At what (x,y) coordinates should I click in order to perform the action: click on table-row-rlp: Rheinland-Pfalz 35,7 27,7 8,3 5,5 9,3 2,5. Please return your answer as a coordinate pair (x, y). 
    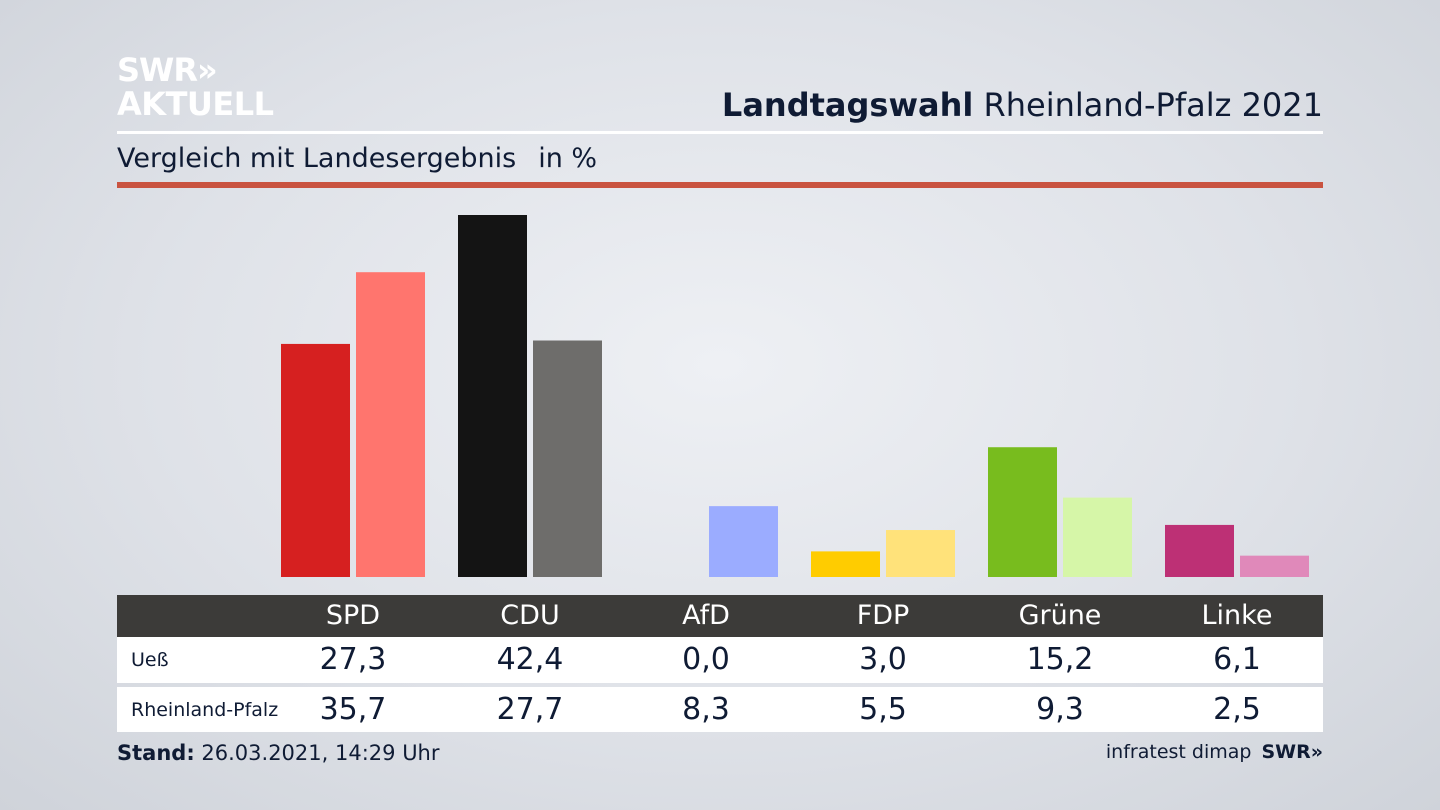
    Looking at the image, I should click on (720, 709).